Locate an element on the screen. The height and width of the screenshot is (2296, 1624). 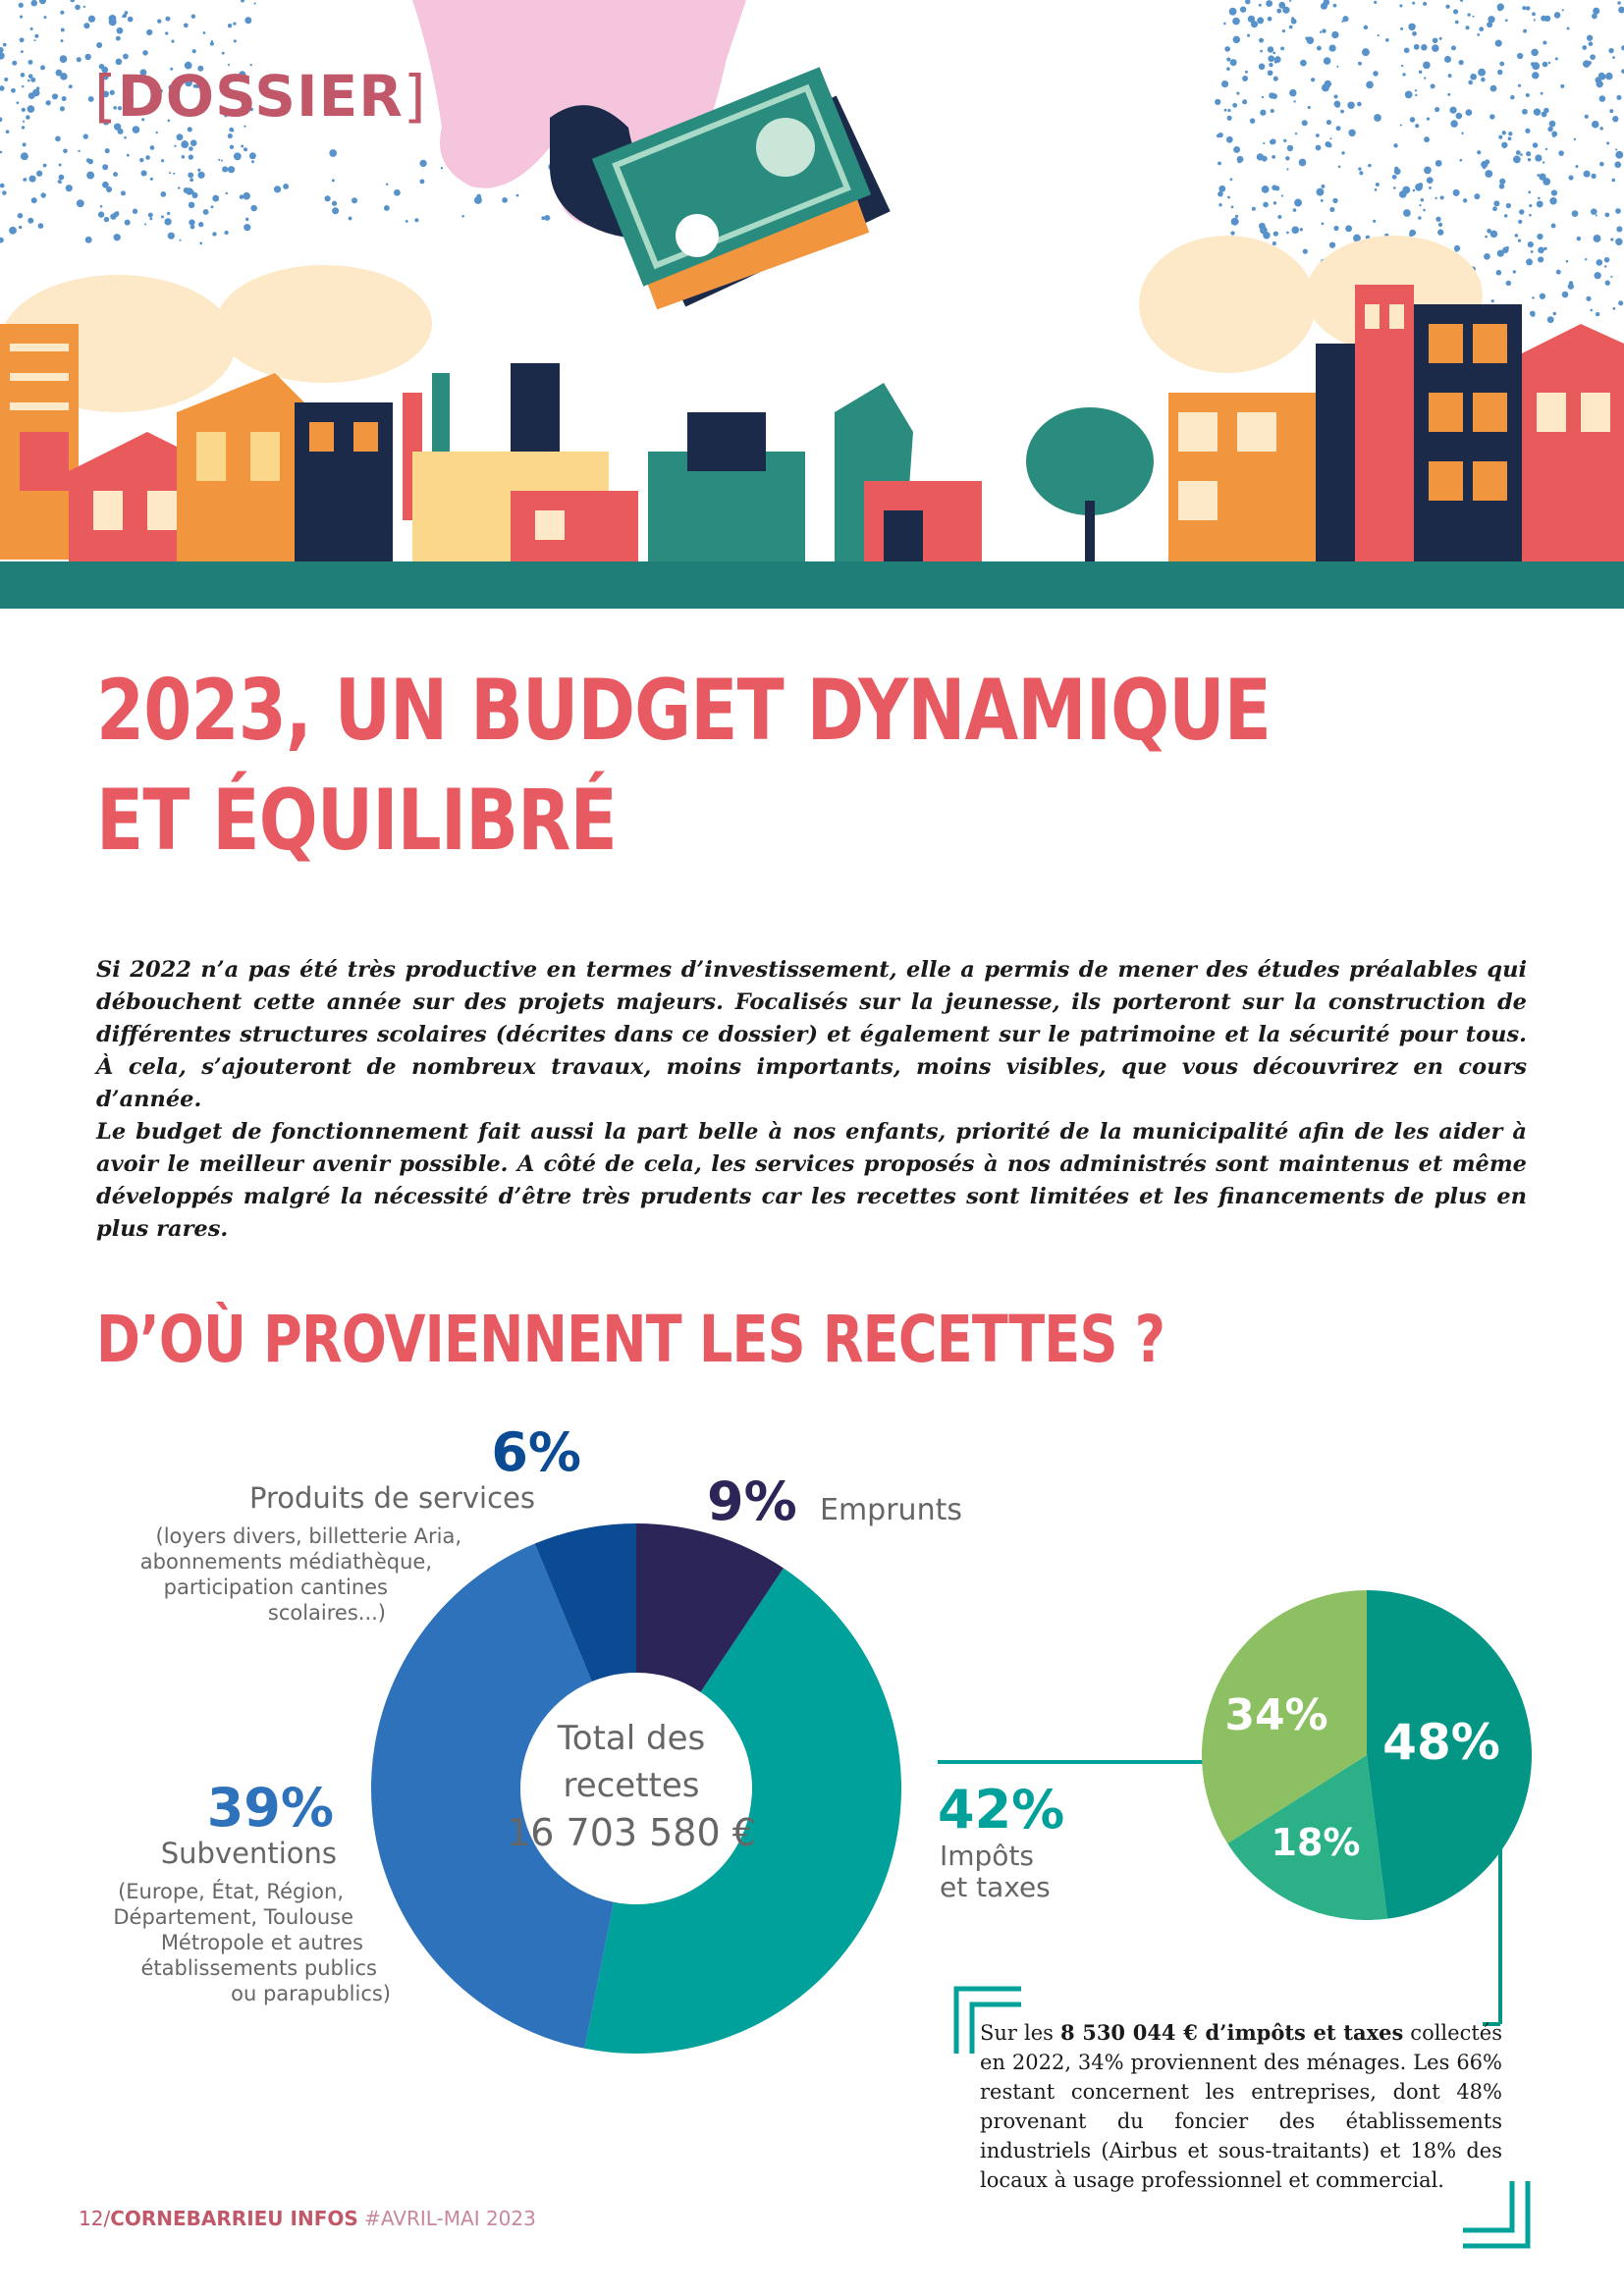
money-bills is located at coordinates (741, 188).